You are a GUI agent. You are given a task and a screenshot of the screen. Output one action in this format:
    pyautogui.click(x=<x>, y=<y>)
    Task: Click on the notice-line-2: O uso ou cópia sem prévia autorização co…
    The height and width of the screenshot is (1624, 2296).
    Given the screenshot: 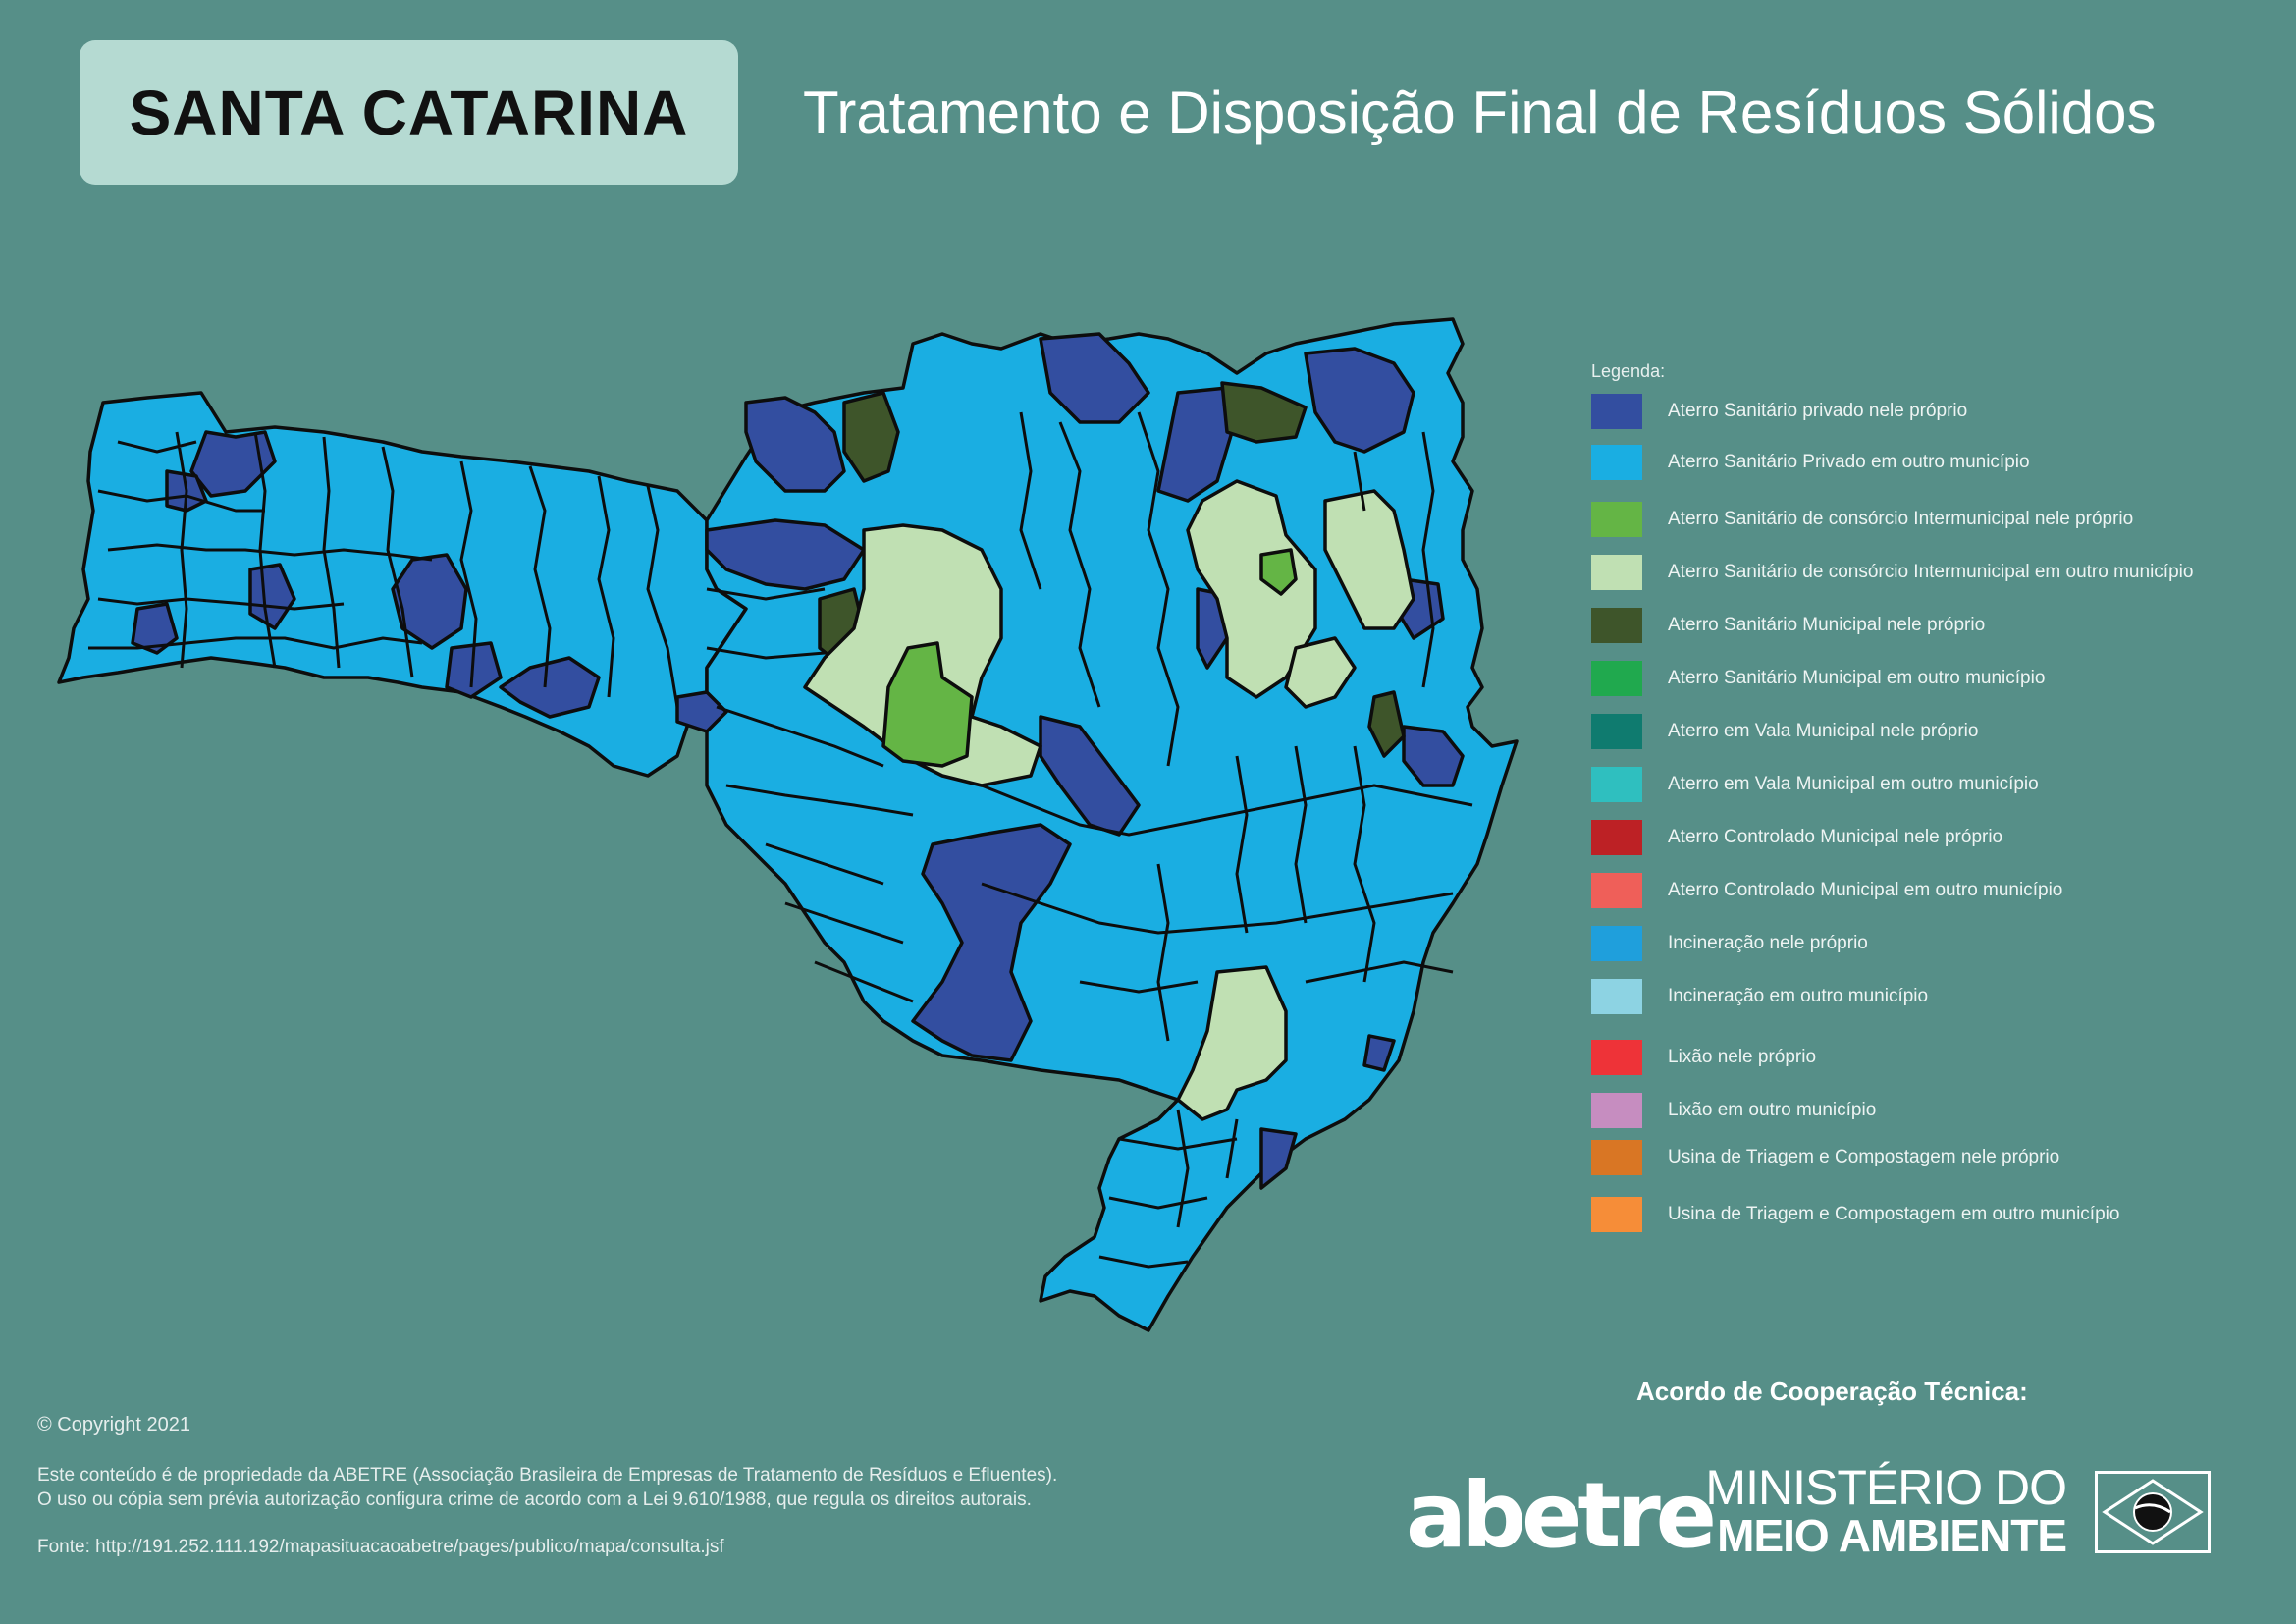 What is the action you would take?
    pyautogui.click(x=534, y=1499)
    